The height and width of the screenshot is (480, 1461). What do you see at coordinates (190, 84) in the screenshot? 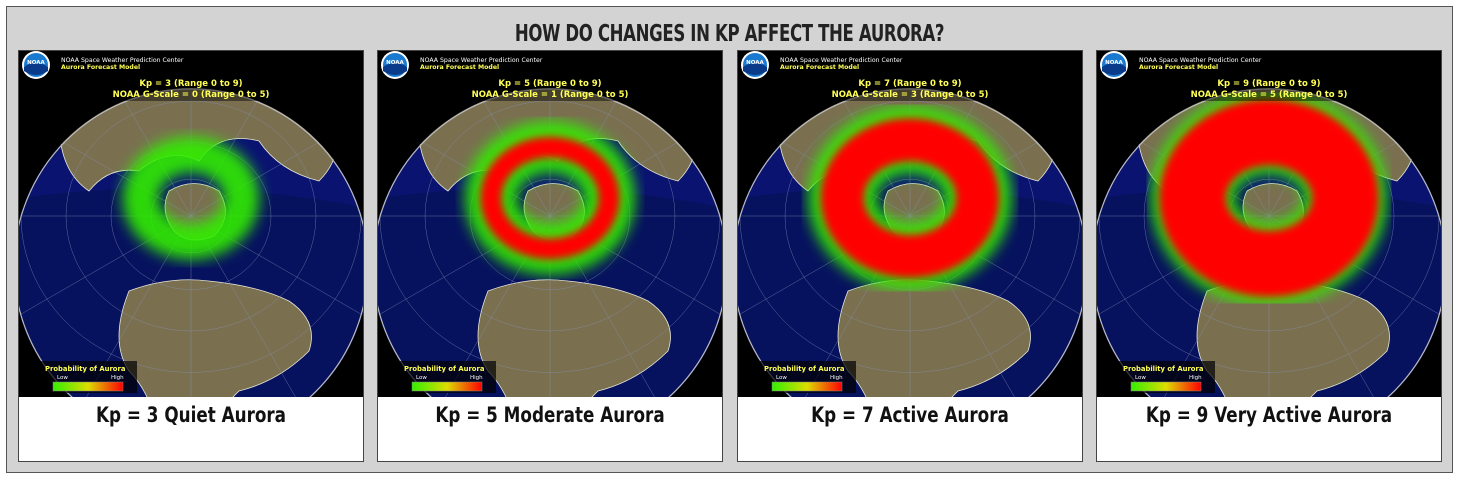
I see `kp-value-text: Kp = 3 (Range 0 to 9)` at bounding box center [190, 84].